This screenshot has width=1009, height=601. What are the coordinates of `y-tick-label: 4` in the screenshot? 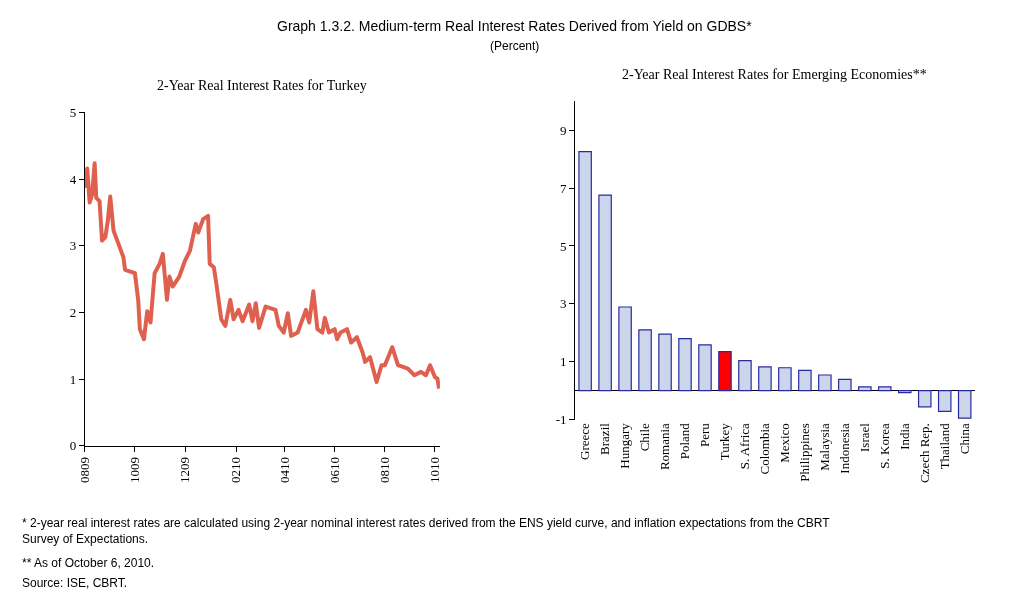 It's located at (73, 179).